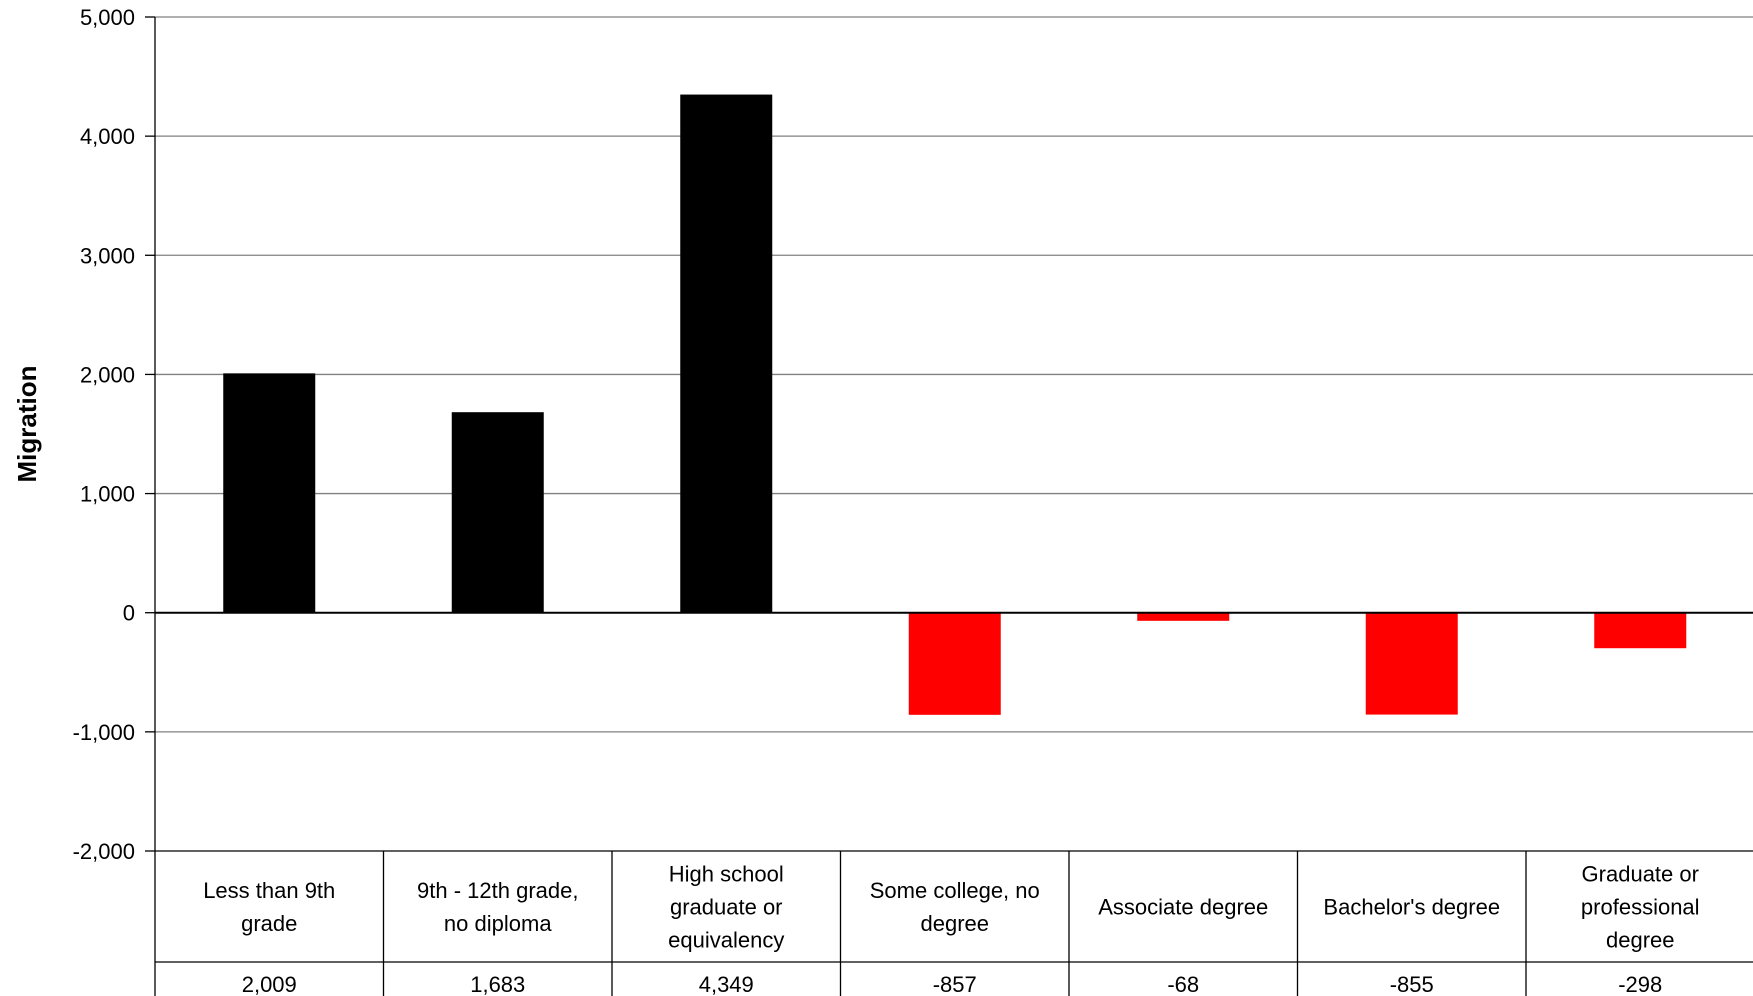 The width and height of the screenshot is (1753, 996). What do you see at coordinates (497, 907) in the screenshot?
I see `category-label: 9th - 12th grade, no diploma` at bounding box center [497, 907].